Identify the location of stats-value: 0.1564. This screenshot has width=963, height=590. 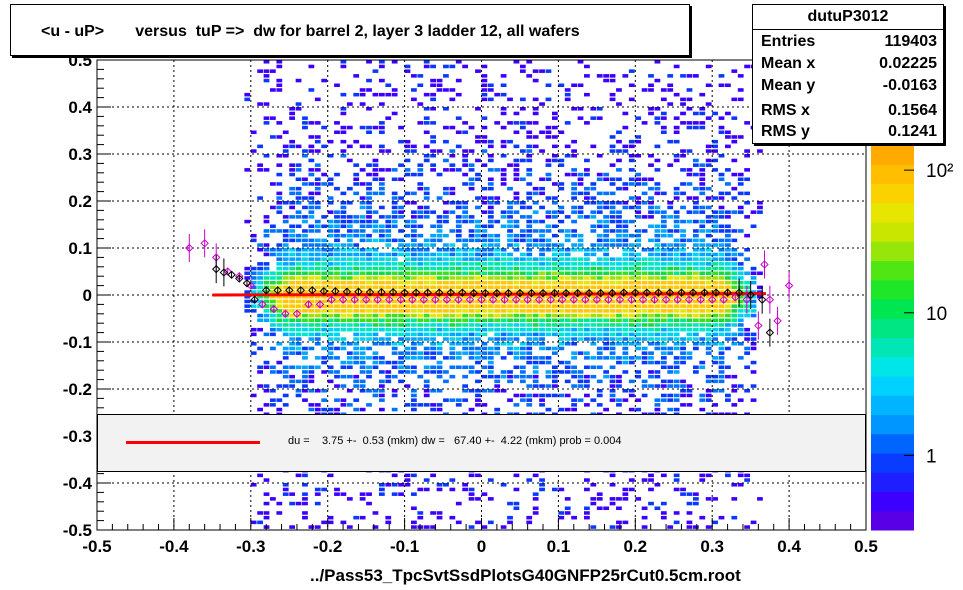
(912, 110).